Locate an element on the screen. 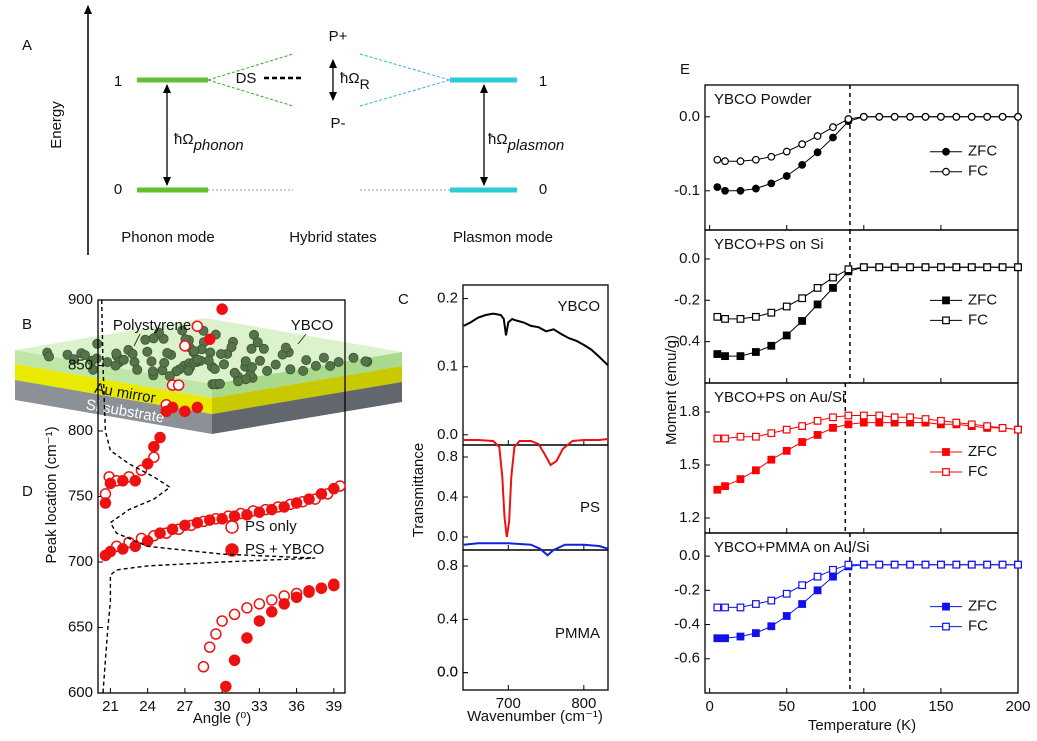  y-tick-label: 650 is located at coordinates (80, 626).